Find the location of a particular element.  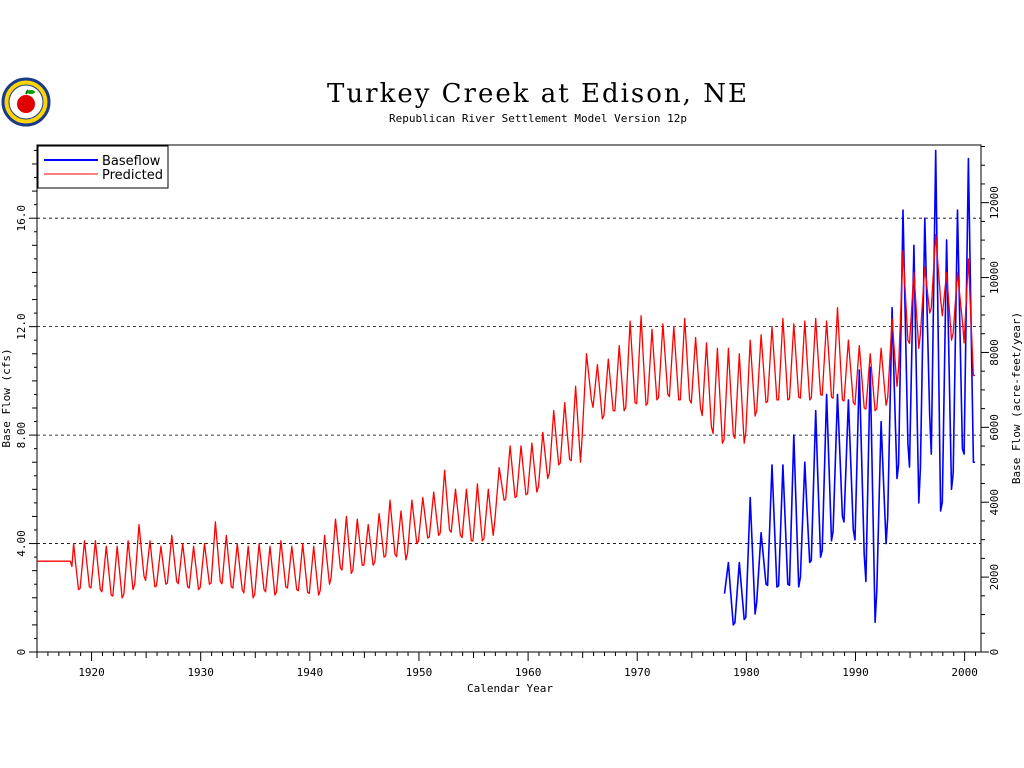

x-tick-label: 1980 is located at coordinates (746, 672).